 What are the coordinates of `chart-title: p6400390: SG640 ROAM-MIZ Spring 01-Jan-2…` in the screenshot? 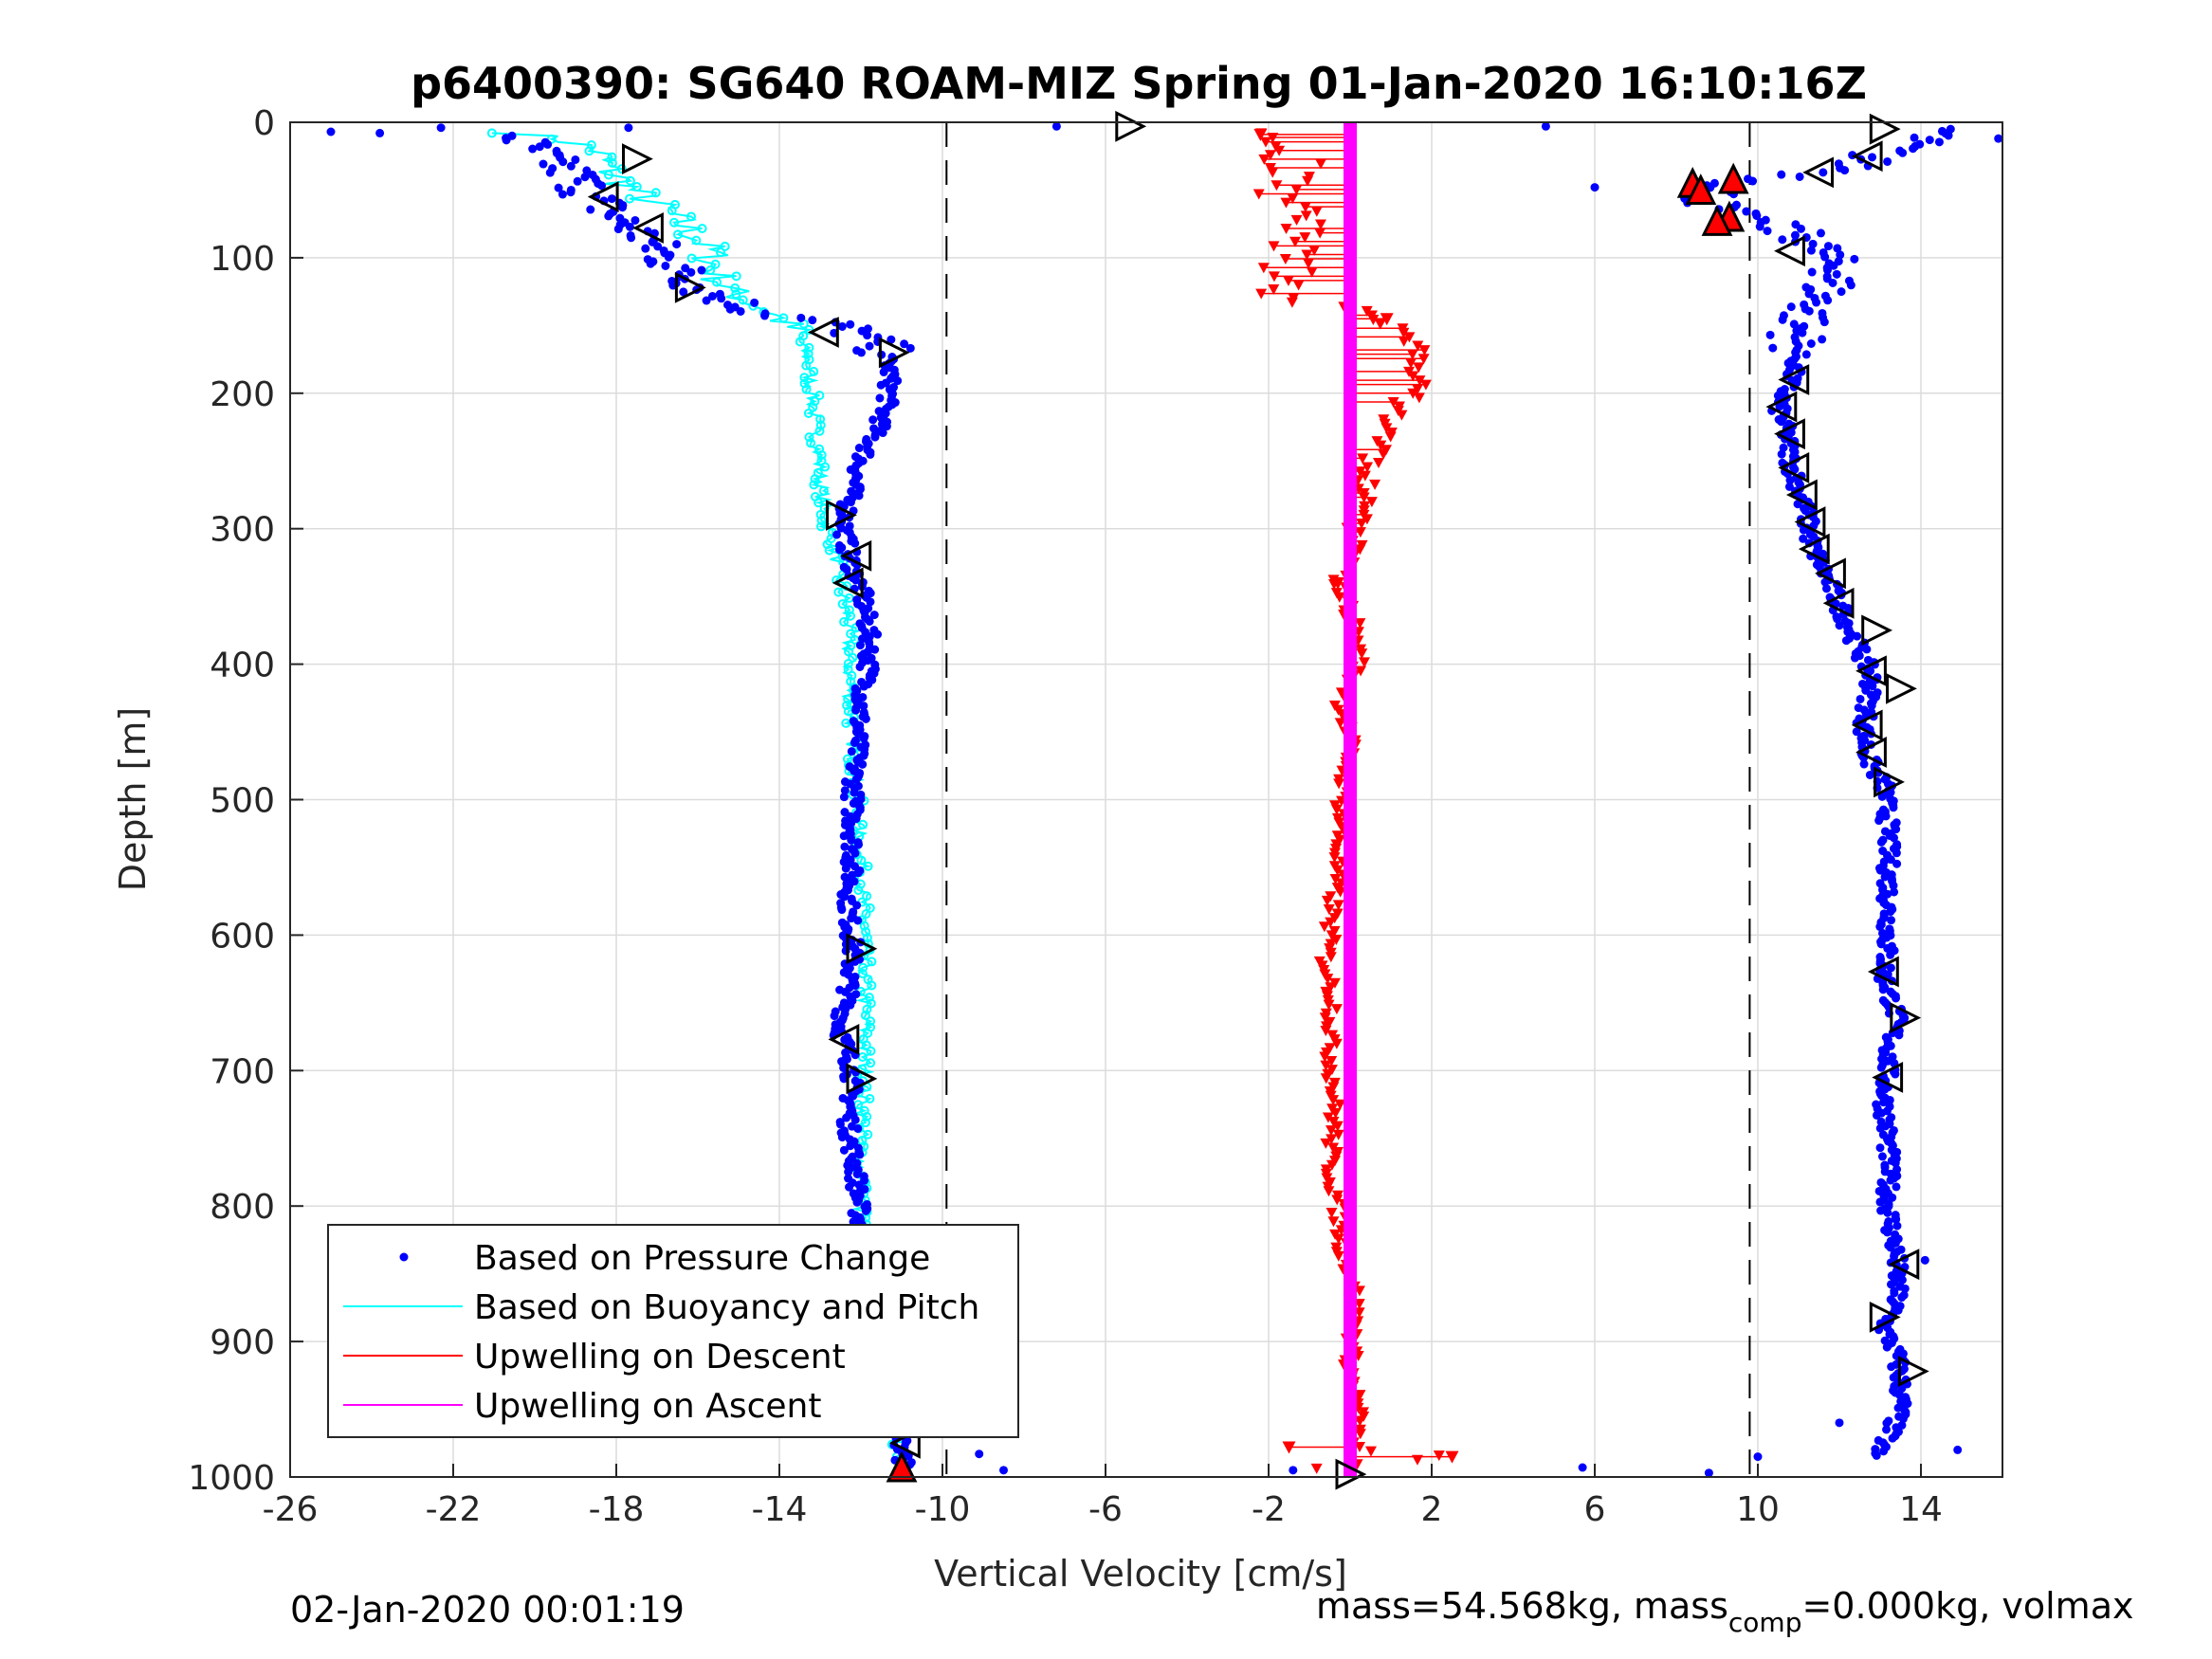 It's located at (1139, 83).